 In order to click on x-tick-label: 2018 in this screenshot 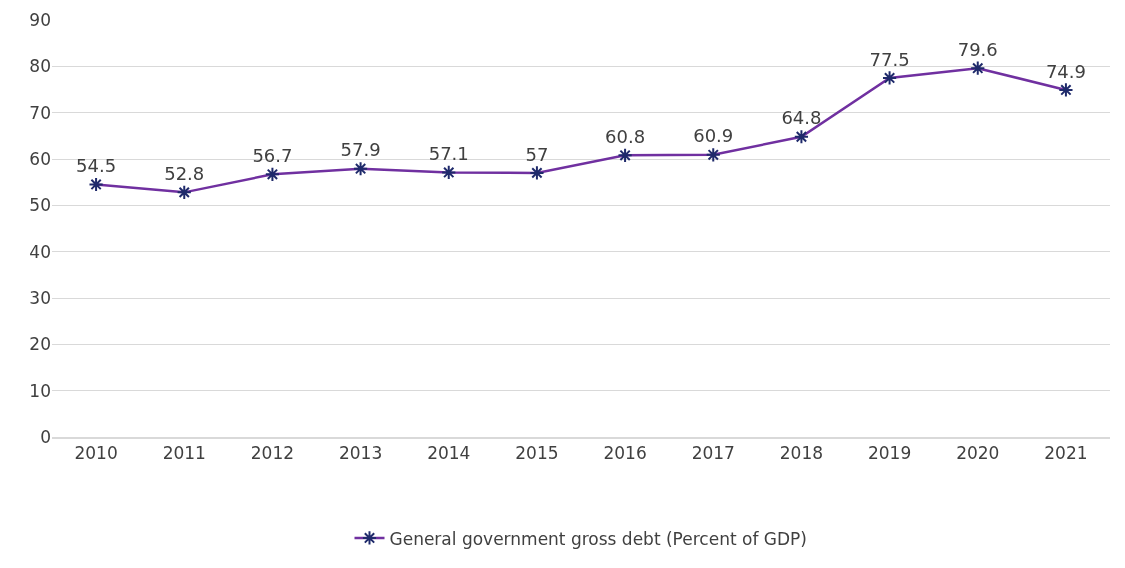, I will do `click(801, 453)`.